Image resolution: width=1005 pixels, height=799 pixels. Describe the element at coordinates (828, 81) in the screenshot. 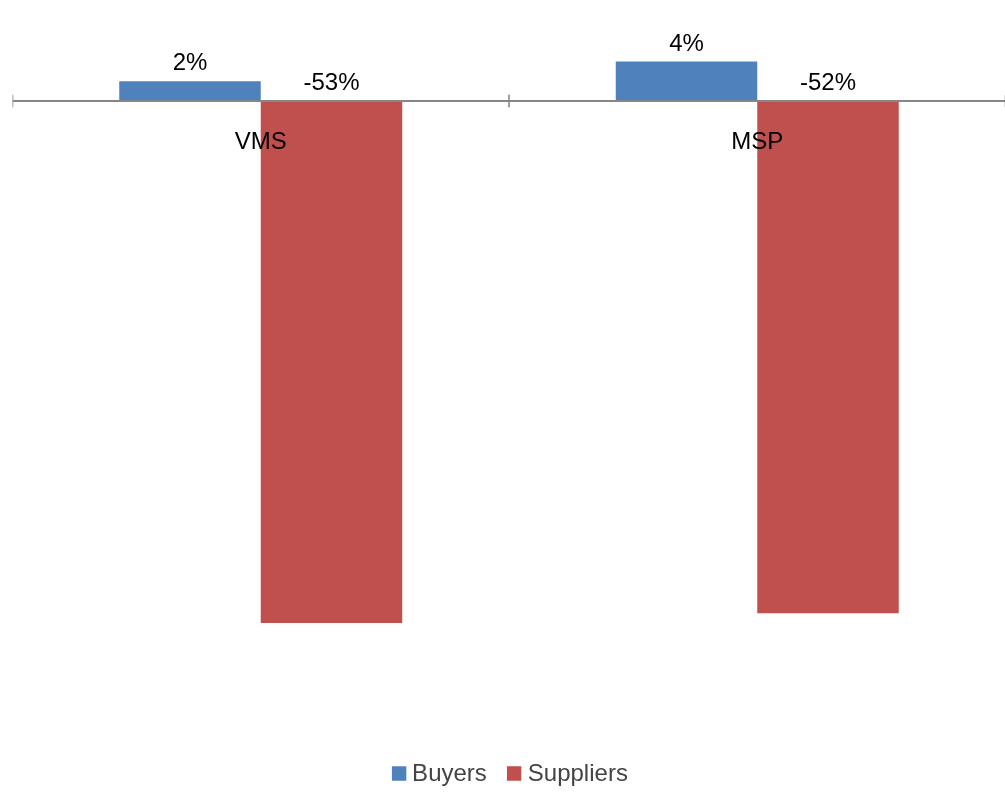

I see `data-label: -52%` at that location.